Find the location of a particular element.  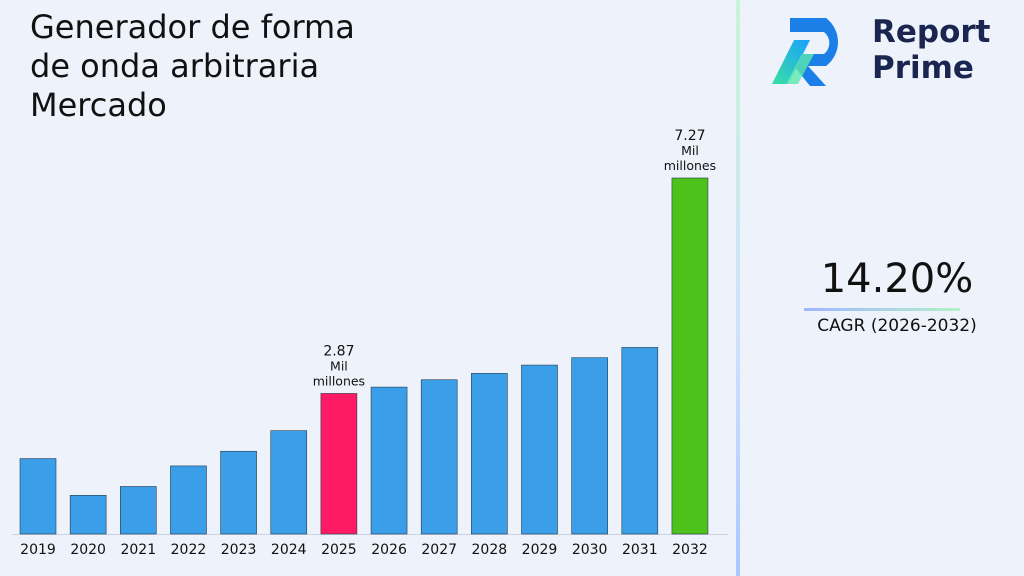

x-tick-label-2022: 2022 is located at coordinates (189, 550).